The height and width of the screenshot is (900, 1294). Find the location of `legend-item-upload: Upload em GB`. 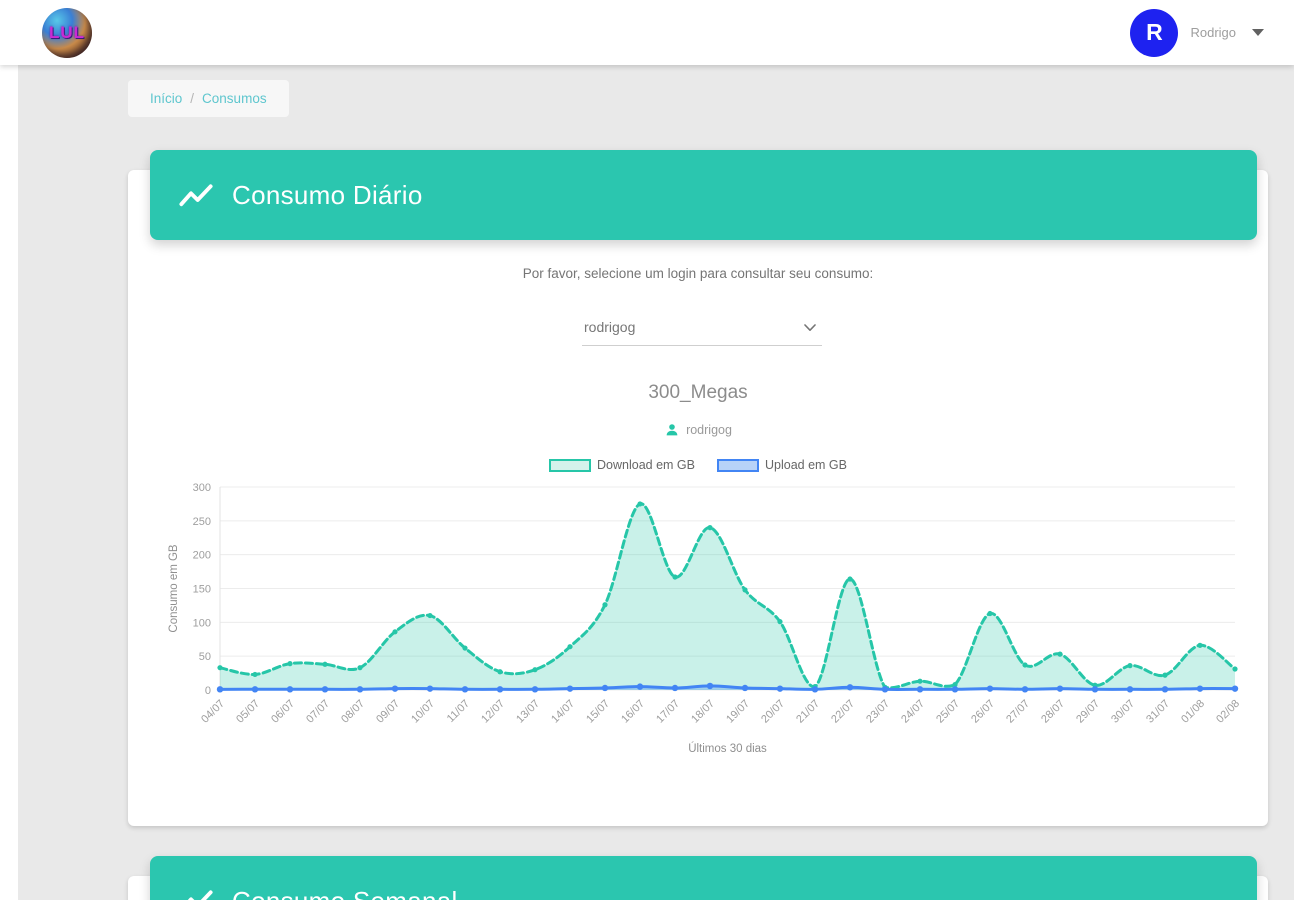

legend-item-upload: Upload em GB is located at coordinates (781, 465).